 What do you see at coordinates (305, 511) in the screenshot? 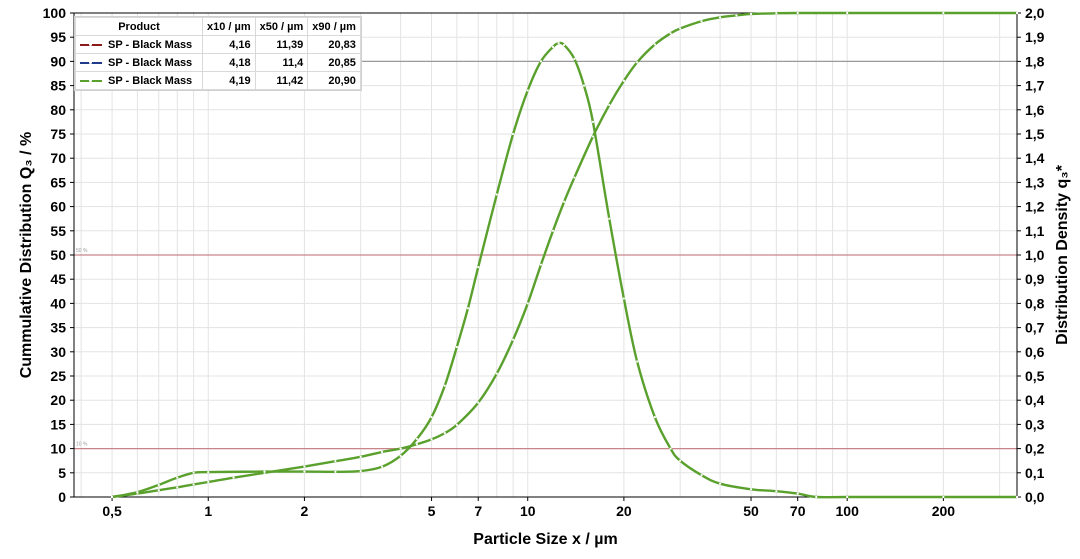
I see `x-tick-label: 2` at bounding box center [305, 511].